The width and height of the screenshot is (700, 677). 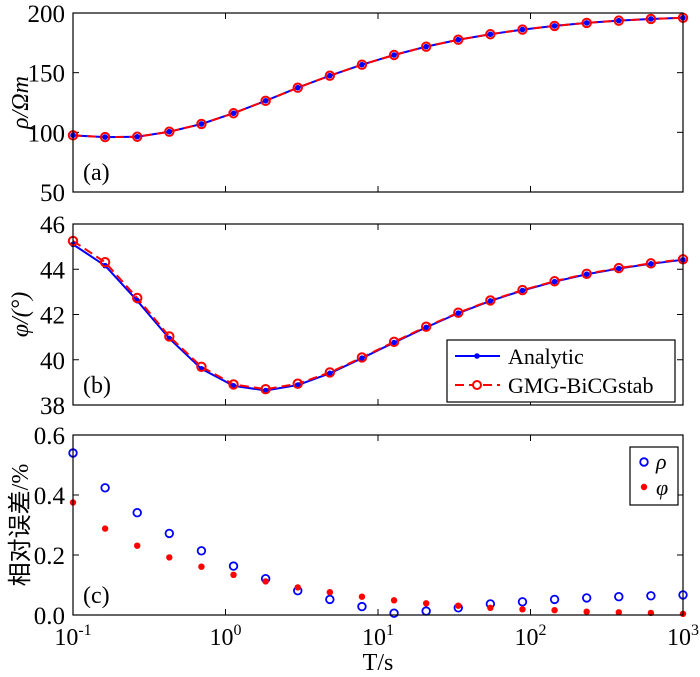 I want to click on legend-marker-gmg-bicgstab, so click(x=477, y=385).